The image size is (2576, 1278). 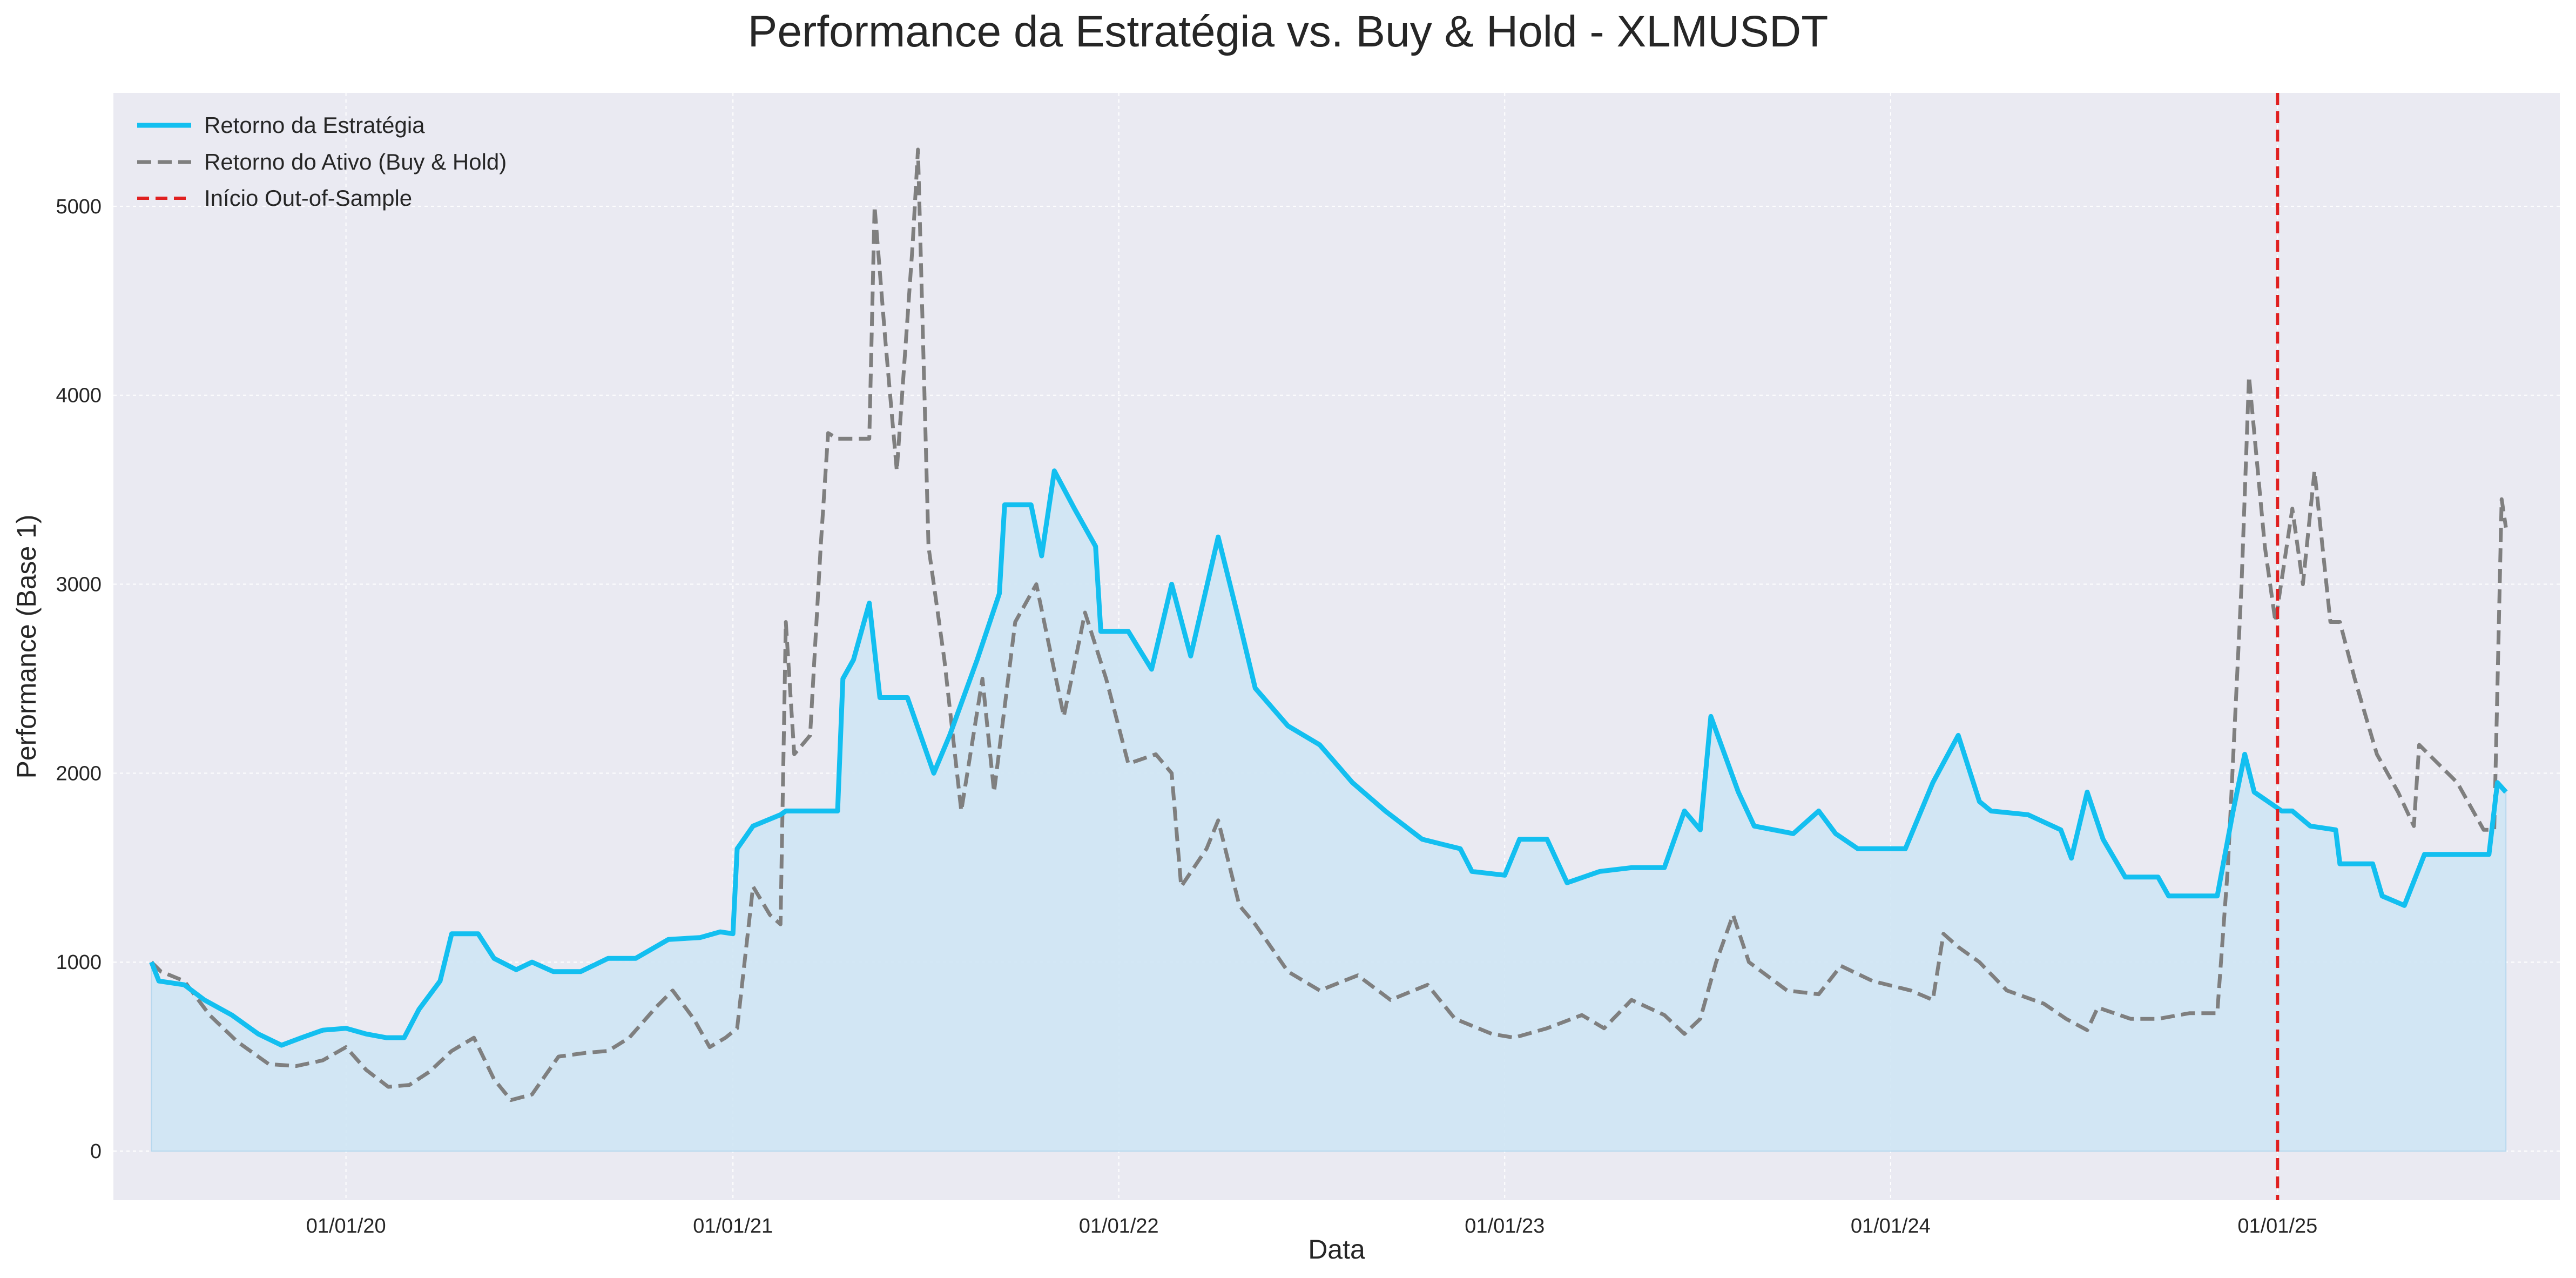 What do you see at coordinates (79, 773) in the screenshot?
I see `y-tick-label-2: 2000` at bounding box center [79, 773].